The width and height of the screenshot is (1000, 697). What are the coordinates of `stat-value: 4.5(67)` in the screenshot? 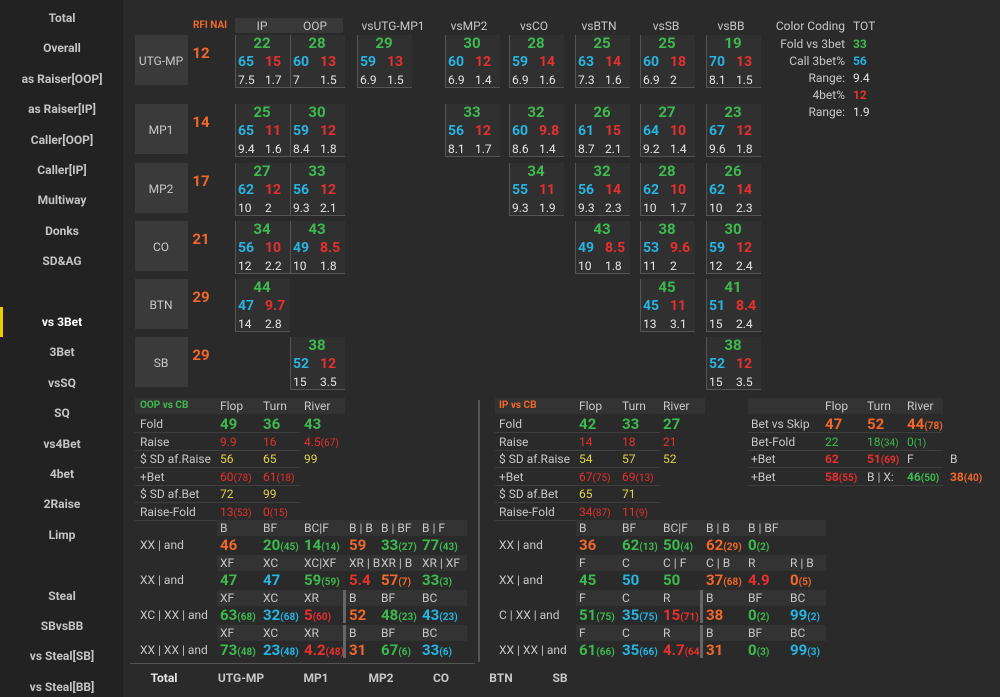 It's located at (321, 441).